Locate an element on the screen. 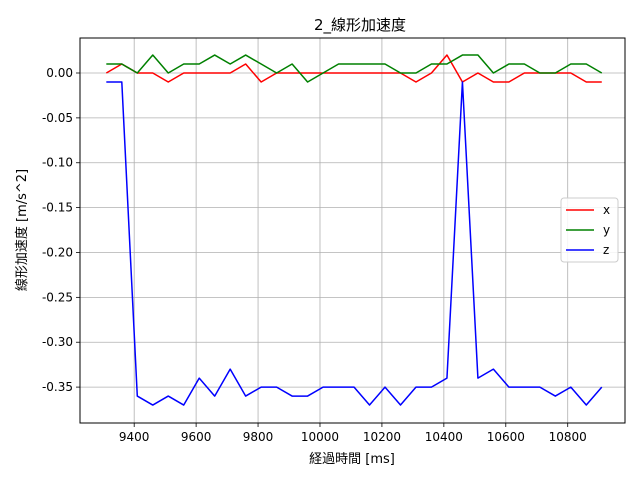  y-tick-label: -0.05 is located at coordinates (57, 118).